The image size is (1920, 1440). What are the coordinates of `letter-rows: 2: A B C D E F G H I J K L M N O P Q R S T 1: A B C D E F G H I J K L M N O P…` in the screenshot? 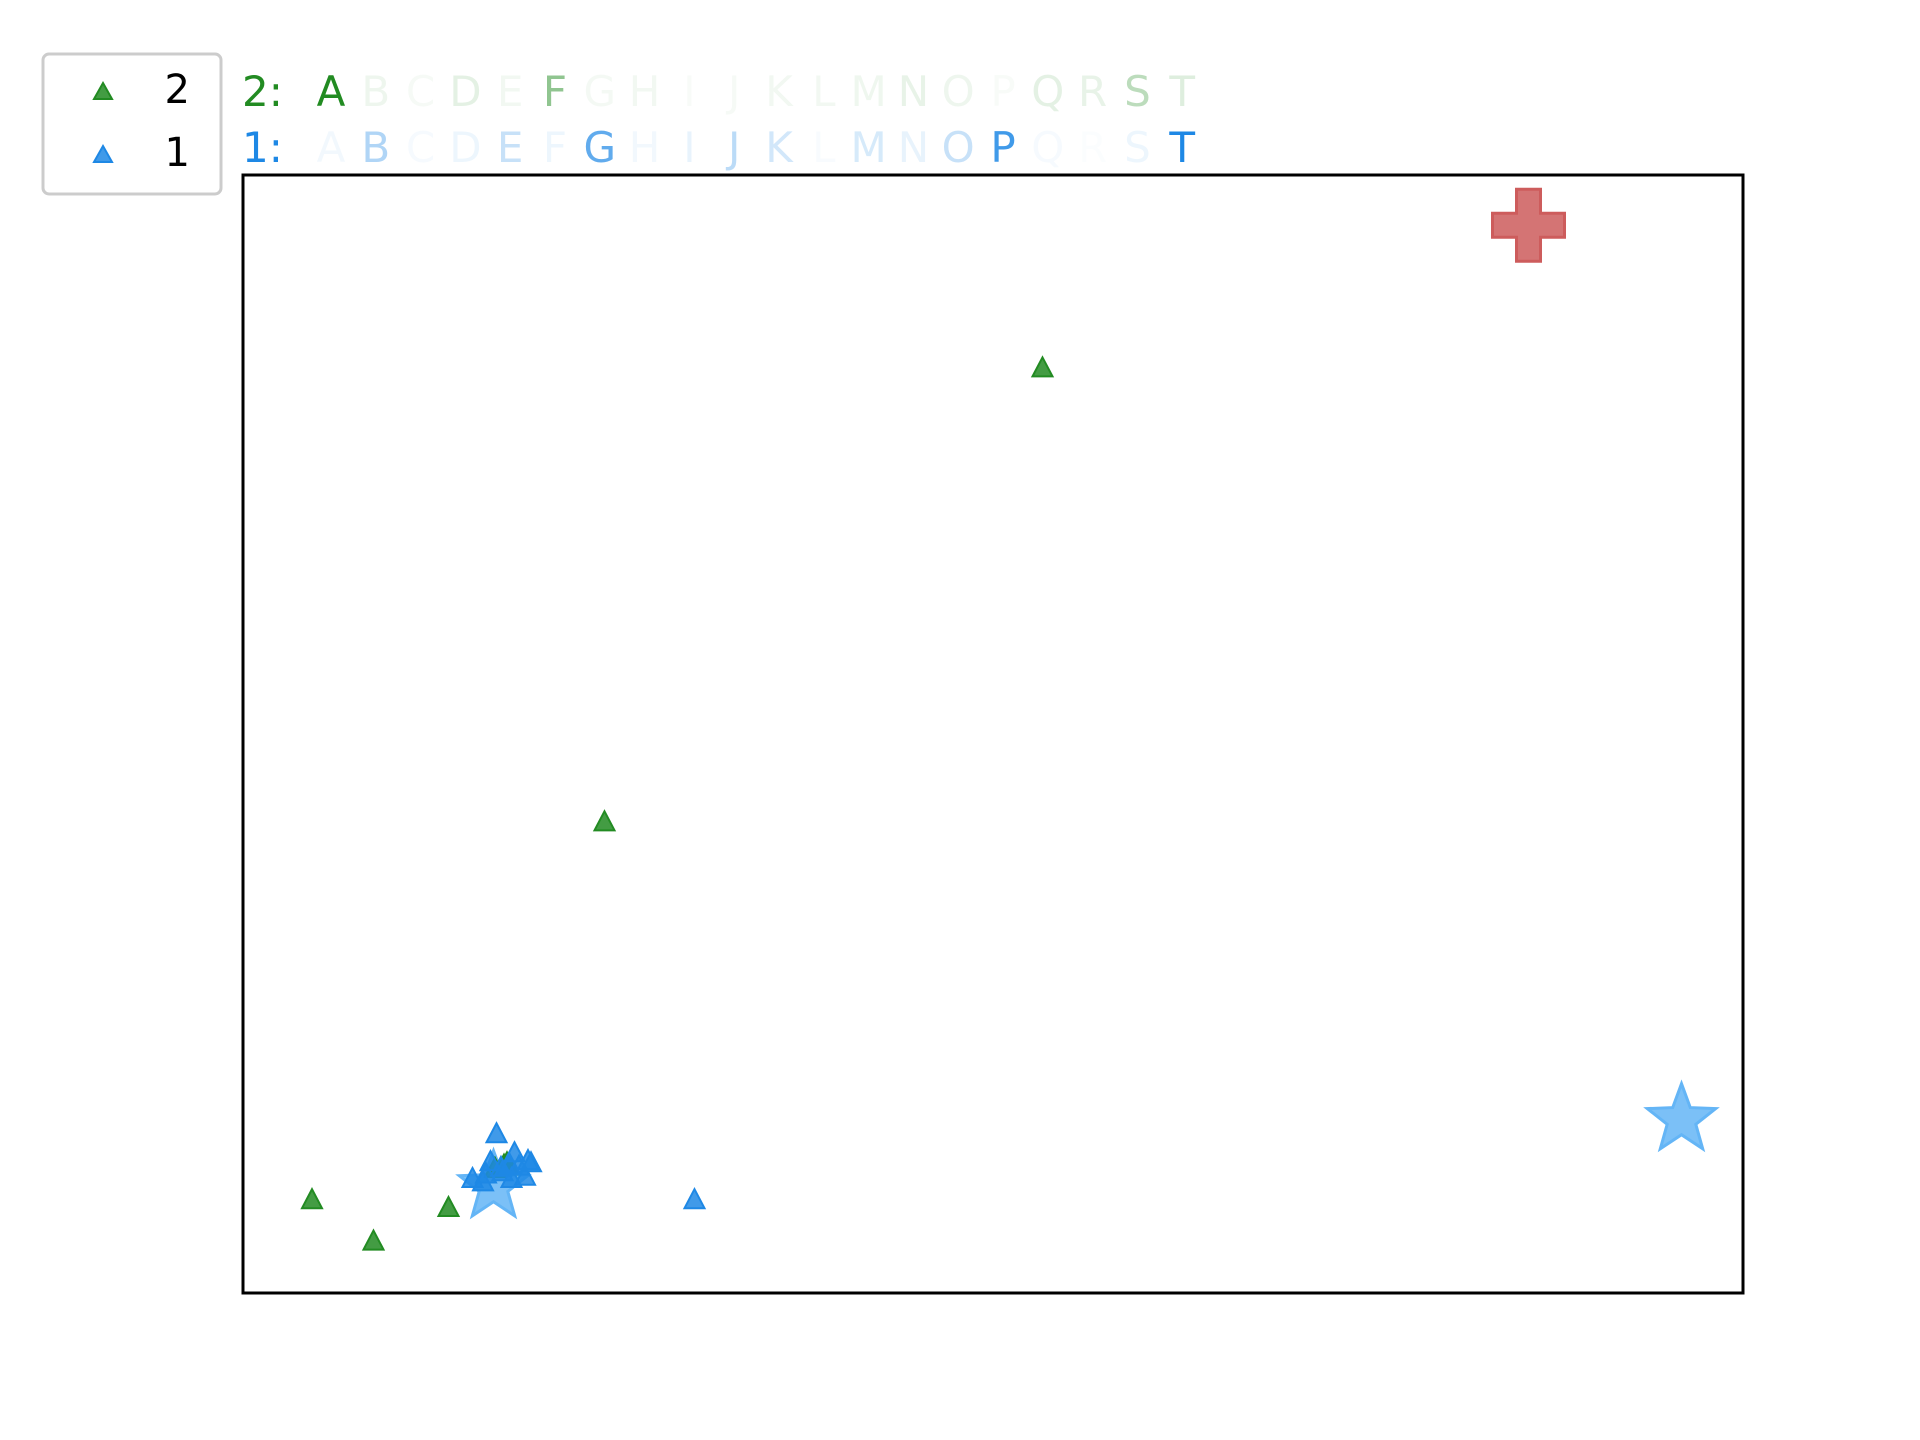 It's located at (718, 119).